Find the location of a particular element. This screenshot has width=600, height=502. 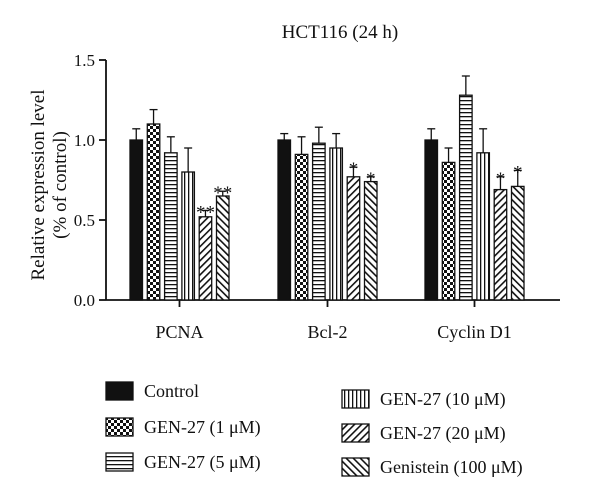

y-axis-label-line1: Relative expression level is located at coordinates (38, 185).